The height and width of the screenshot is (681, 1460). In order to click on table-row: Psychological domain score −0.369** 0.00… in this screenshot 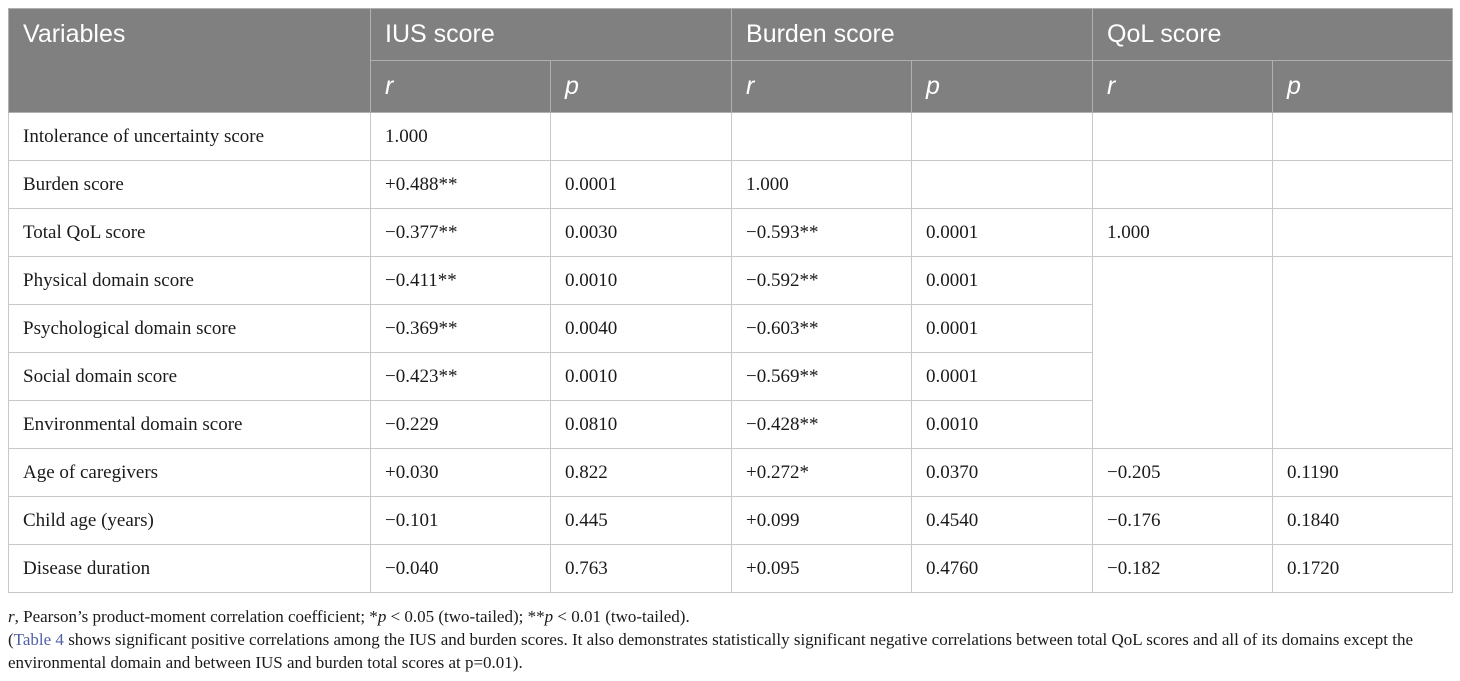, I will do `click(730, 328)`.